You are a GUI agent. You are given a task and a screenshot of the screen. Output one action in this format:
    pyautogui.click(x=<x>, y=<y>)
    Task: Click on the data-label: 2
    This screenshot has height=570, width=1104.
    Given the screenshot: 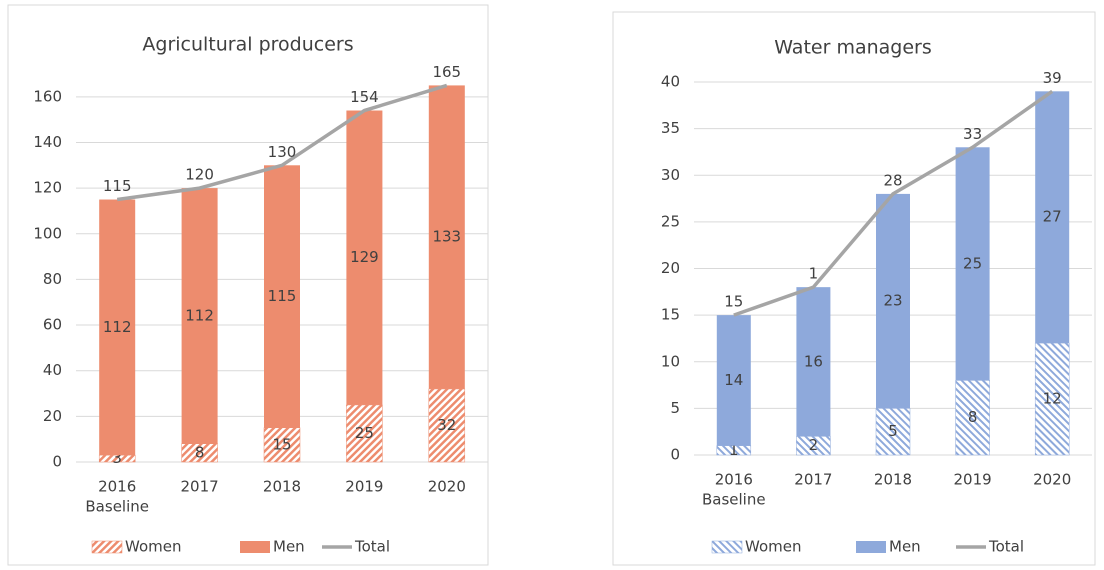 What is the action you would take?
    pyautogui.click(x=814, y=445)
    